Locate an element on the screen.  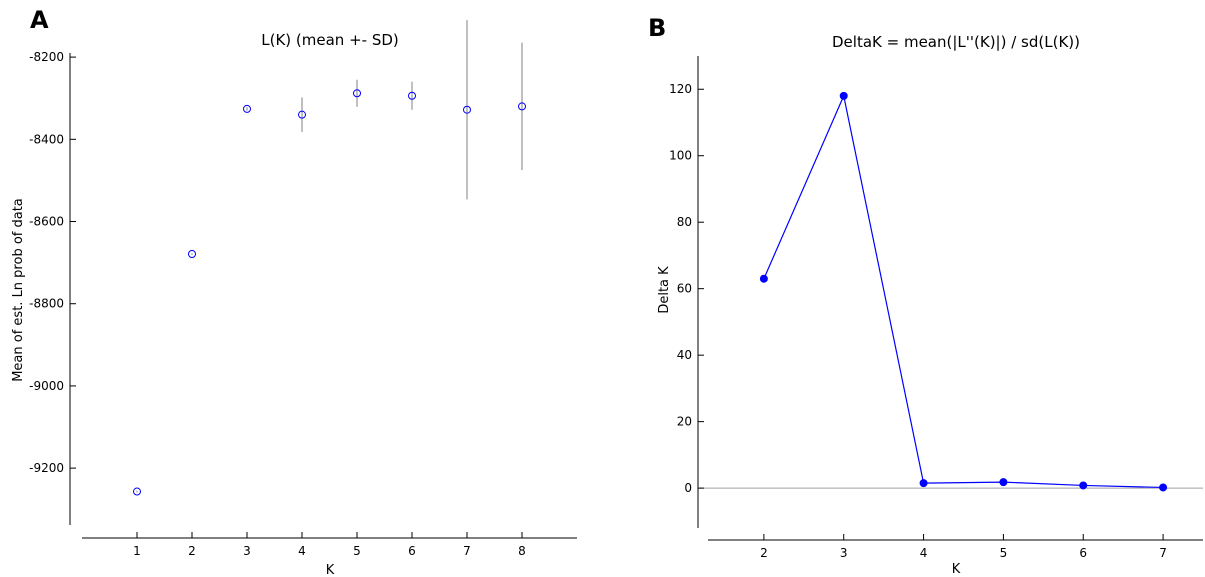
panel-b-title: DeltaK = mean(|L''(K)|) / sd(L(K)) is located at coordinates (956, 42).